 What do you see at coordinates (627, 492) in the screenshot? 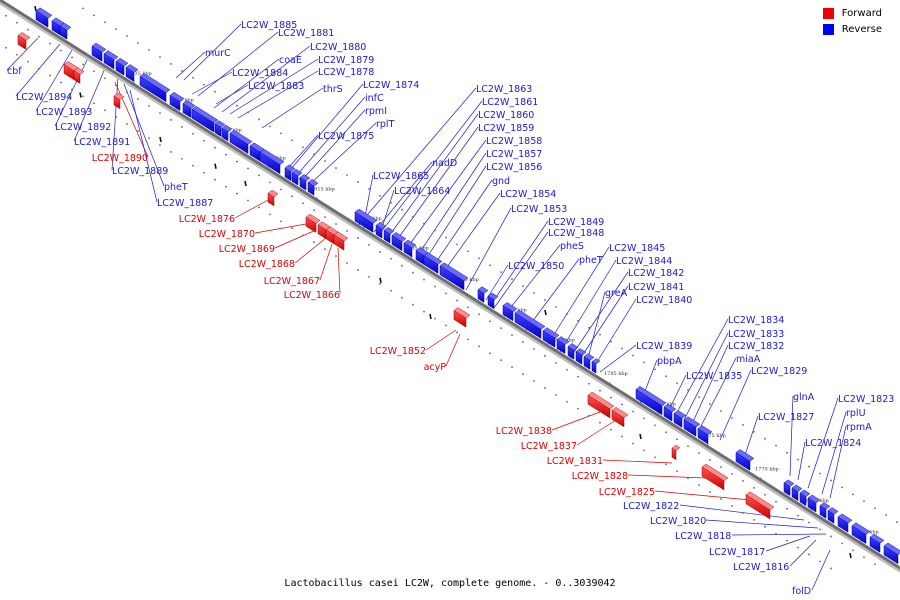
I see `forward-label: LC2W_1825` at bounding box center [627, 492].